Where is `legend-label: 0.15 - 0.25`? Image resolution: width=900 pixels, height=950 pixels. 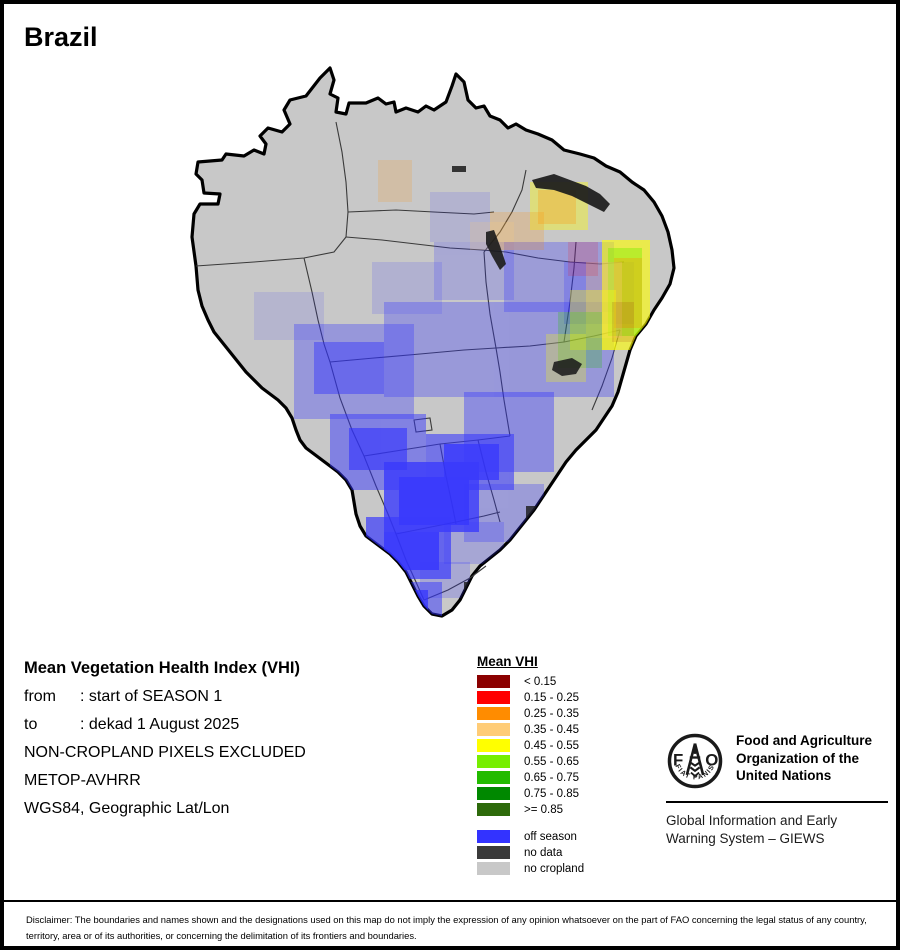
legend-label: 0.15 - 0.25 is located at coordinates (551, 697).